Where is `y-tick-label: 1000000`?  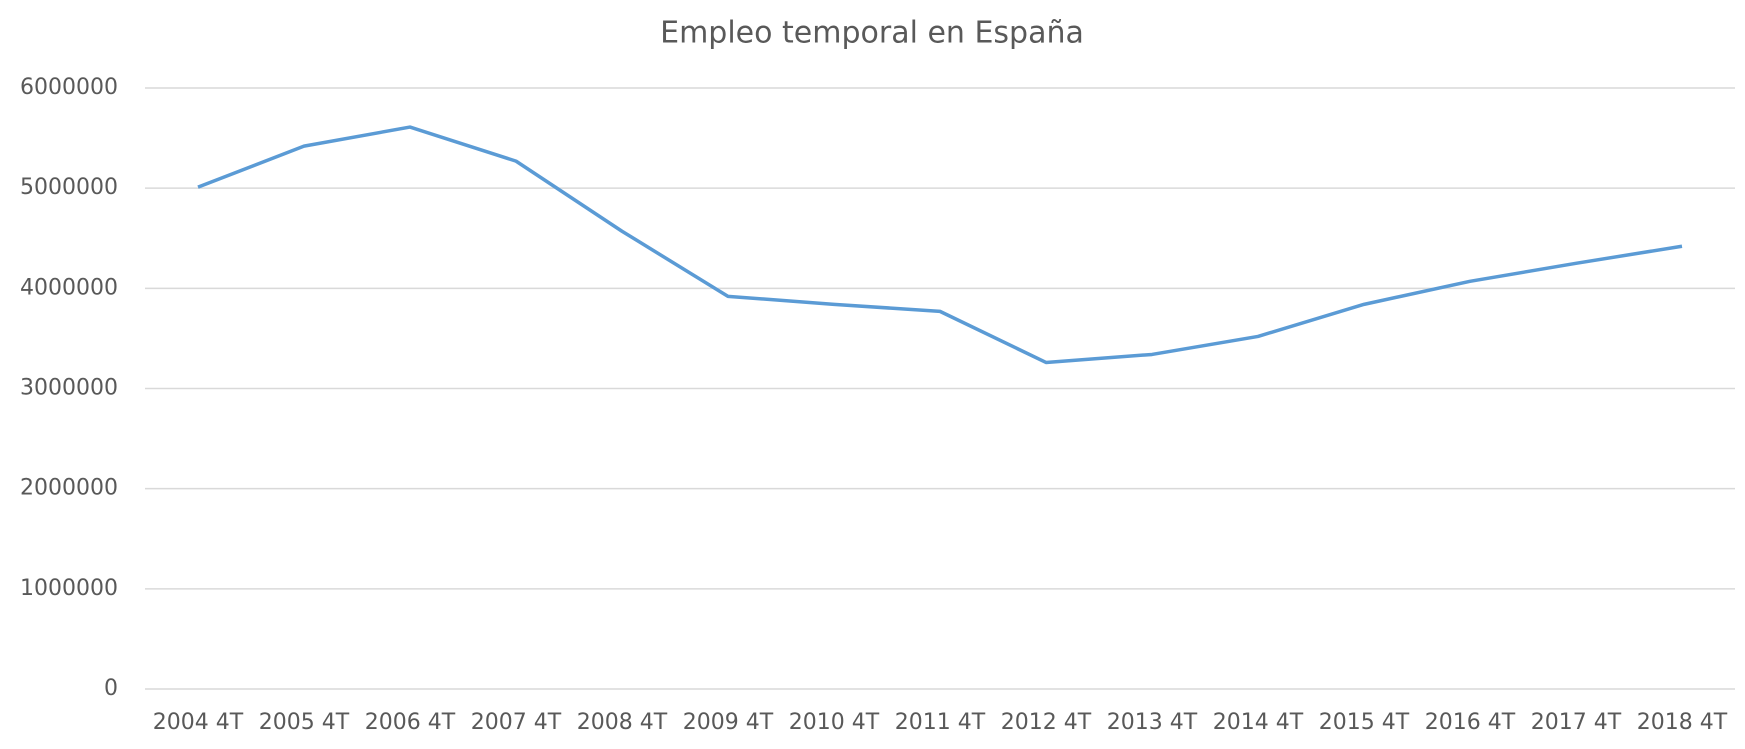 y-tick-label: 1000000 is located at coordinates (69, 588).